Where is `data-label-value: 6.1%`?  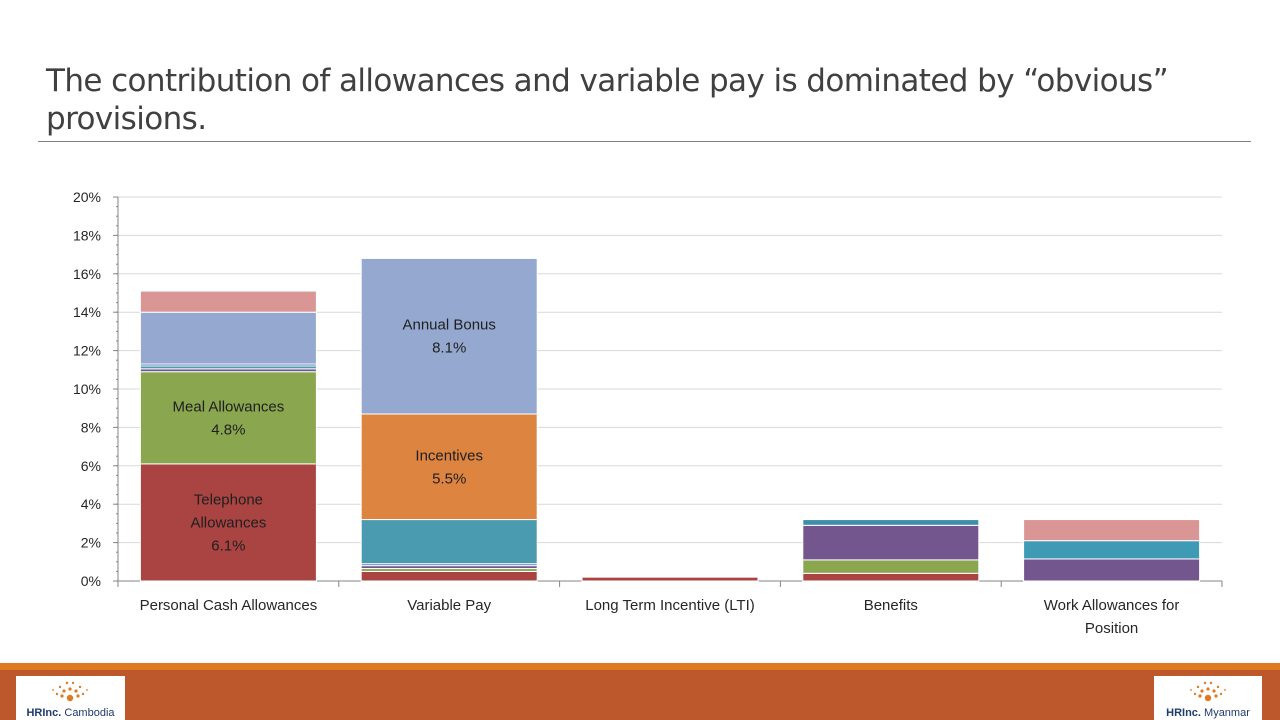
data-label-value: 6.1% is located at coordinates (228, 545).